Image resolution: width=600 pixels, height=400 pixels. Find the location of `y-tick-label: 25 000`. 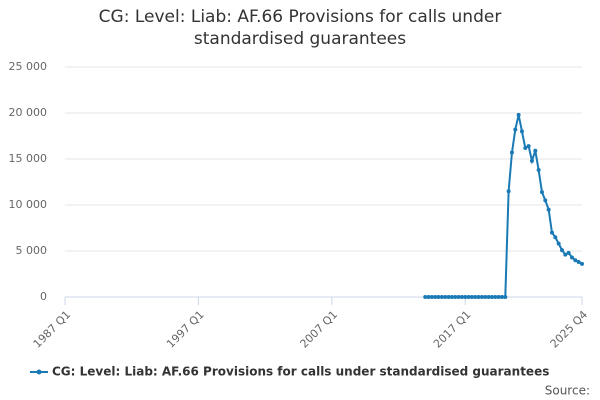

y-tick-label: 25 000 is located at coordinates (28, 66).